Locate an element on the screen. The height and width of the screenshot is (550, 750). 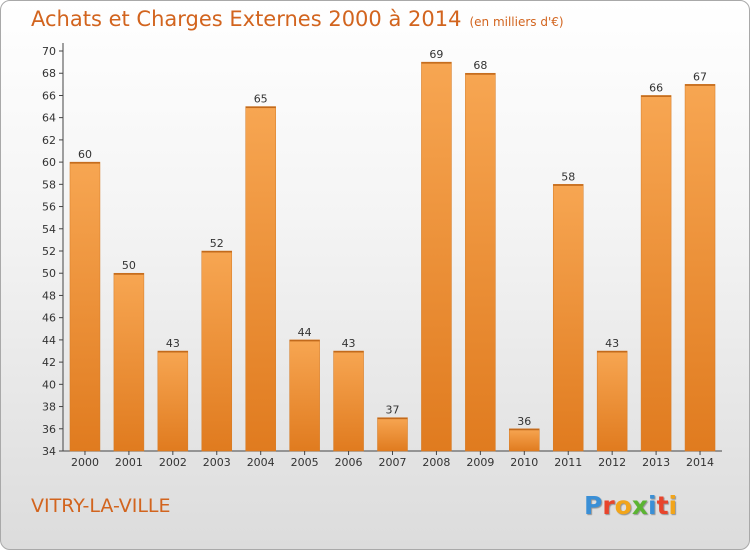
x-tick-label: 2006 is located at coordinates (349, 462).